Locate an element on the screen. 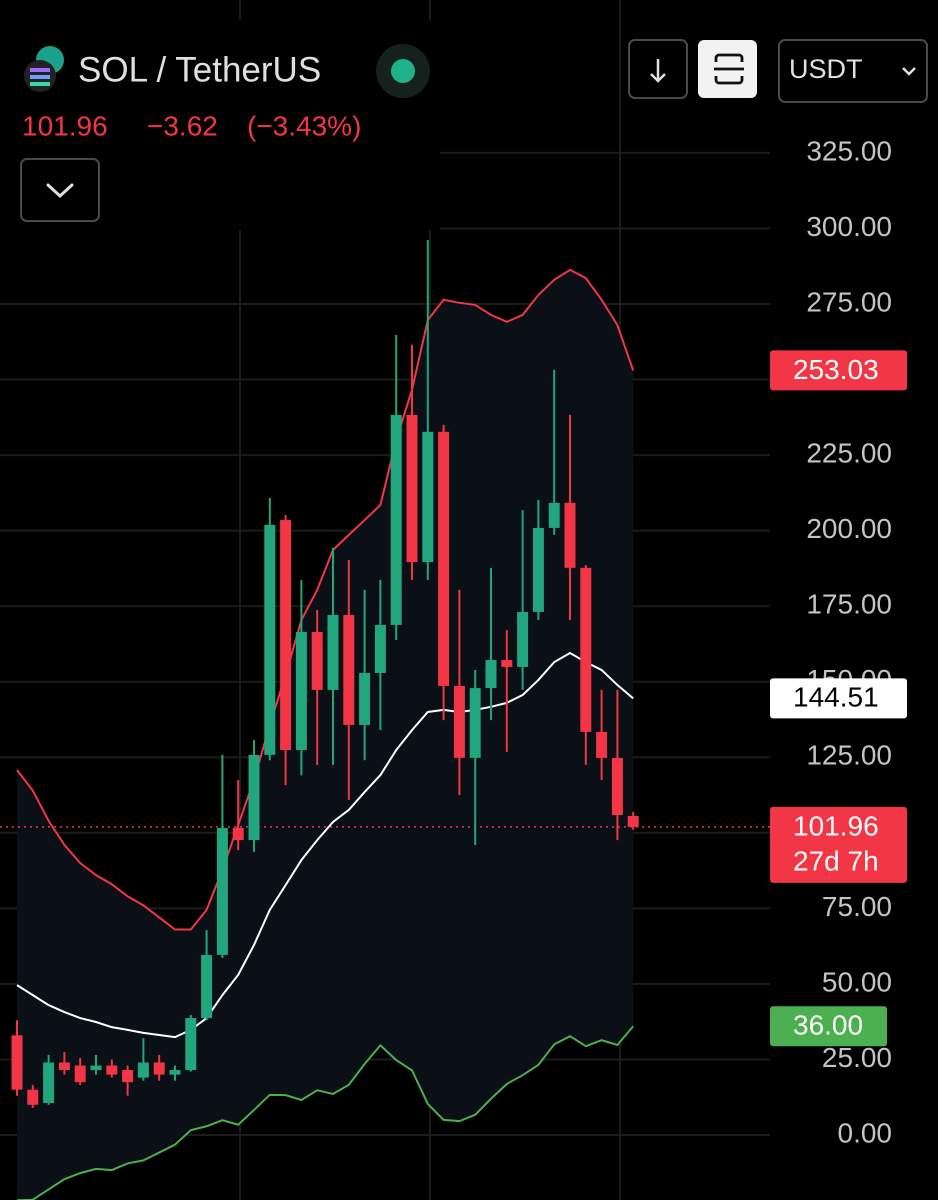 This screenshot has width=938, height=1200. currency-select: USDT is located at coordinates (853, 71).